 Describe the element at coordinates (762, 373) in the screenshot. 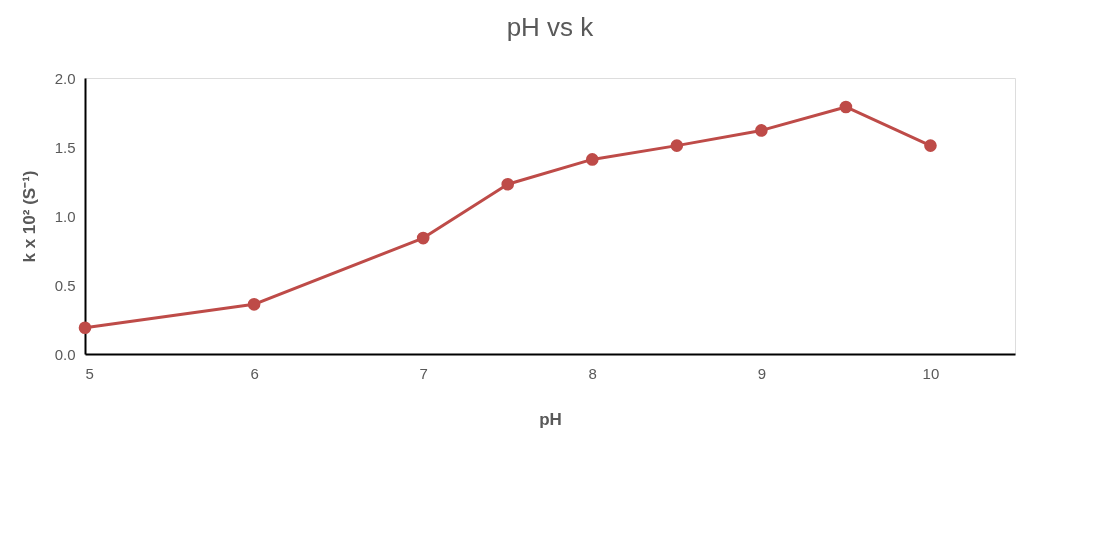

I see `x-tick-label: 9` at that location.